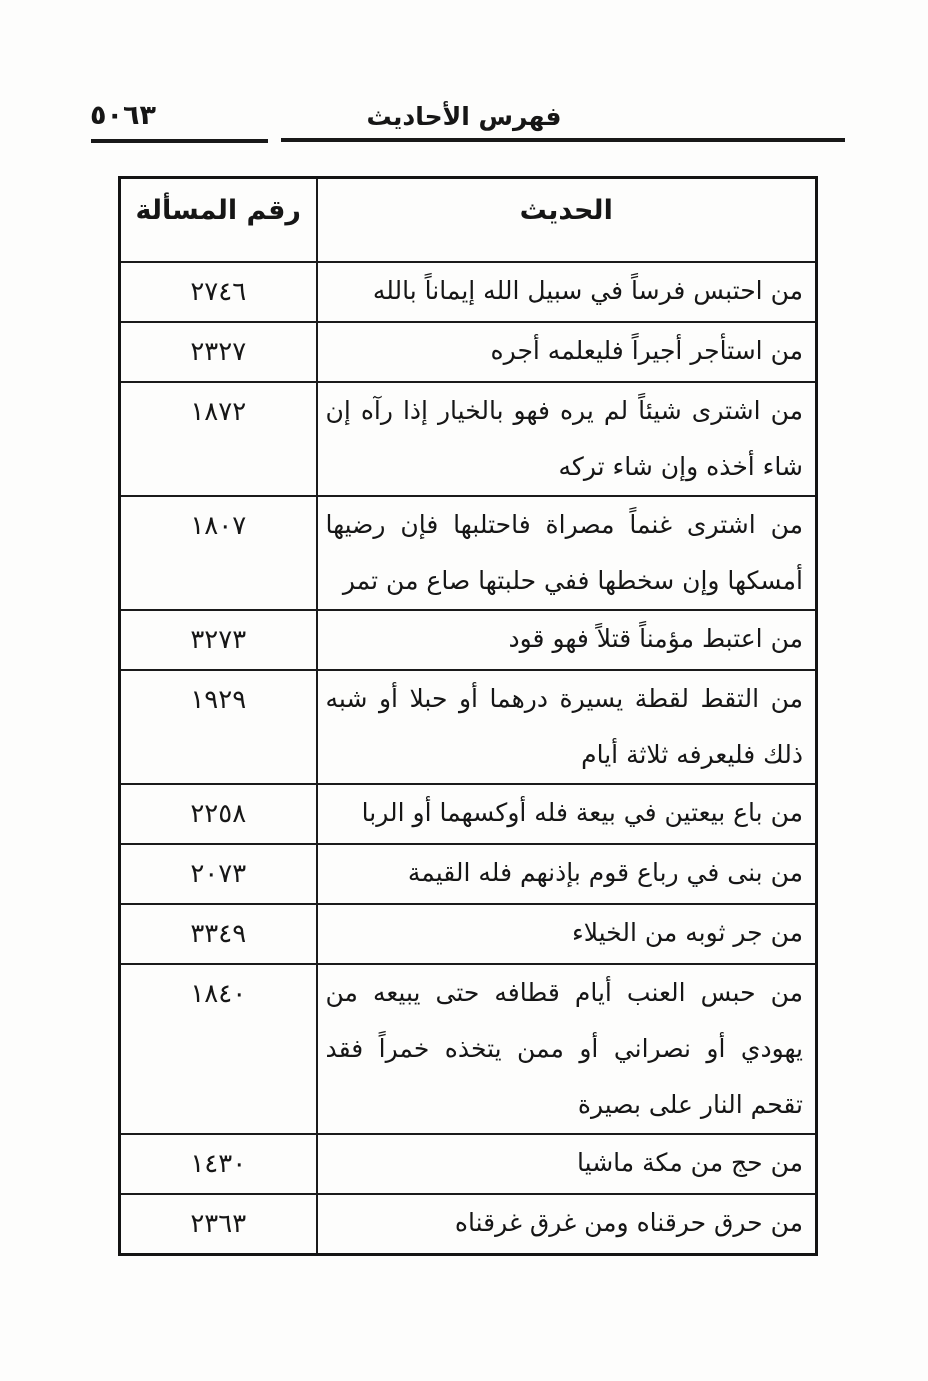 The width and height of the screenshot is (928, 1381). Describe the element at coordinates (218, 1048) in the screenshot. I see `issue-number-cell: ١٨٤٠` at that location.